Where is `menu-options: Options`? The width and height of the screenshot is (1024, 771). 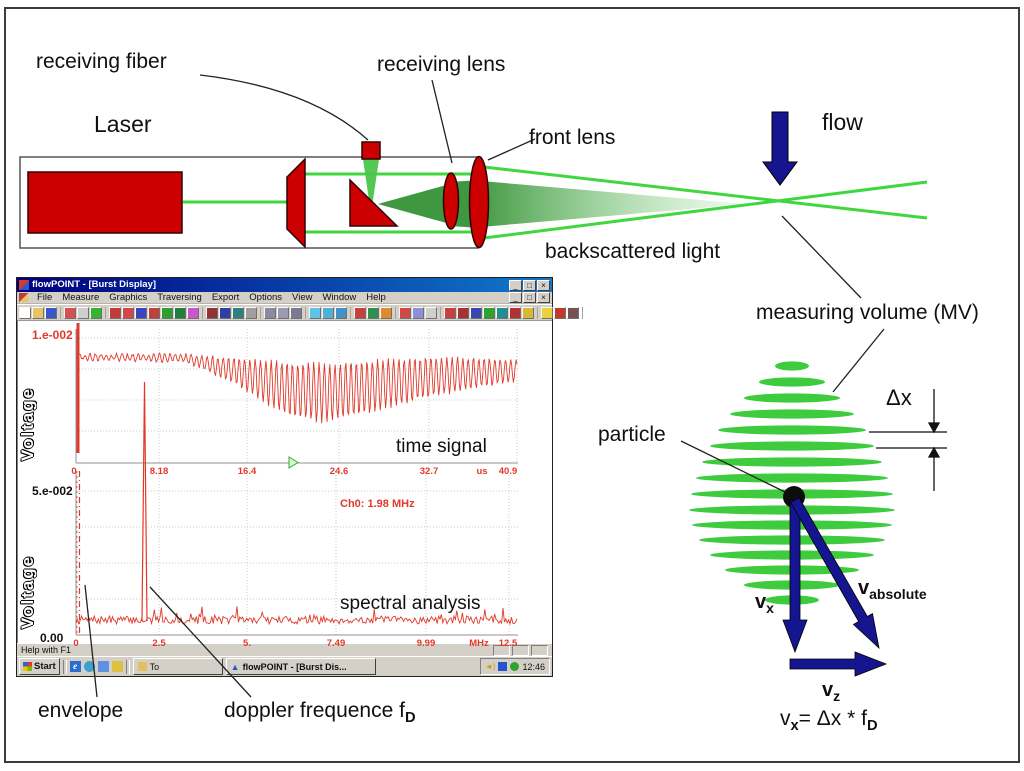 menu-options: Options is located at coordinates (266, 297).